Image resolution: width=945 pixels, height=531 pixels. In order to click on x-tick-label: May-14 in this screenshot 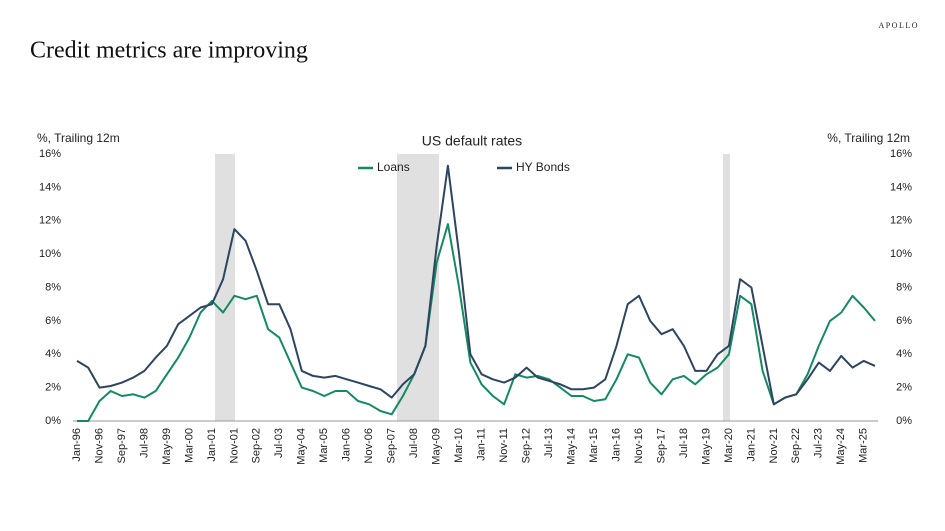, I will do `click(571, 446)`.